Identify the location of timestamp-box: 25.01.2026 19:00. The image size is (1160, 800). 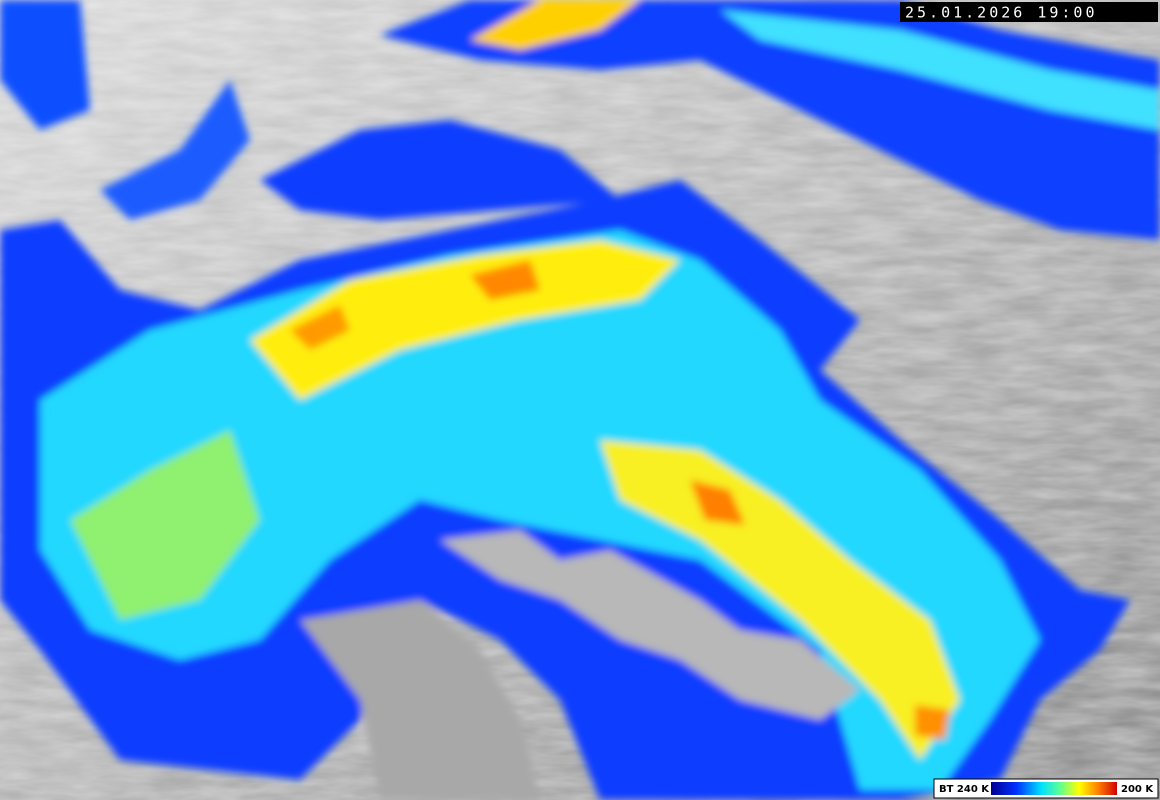
(1029, 12).